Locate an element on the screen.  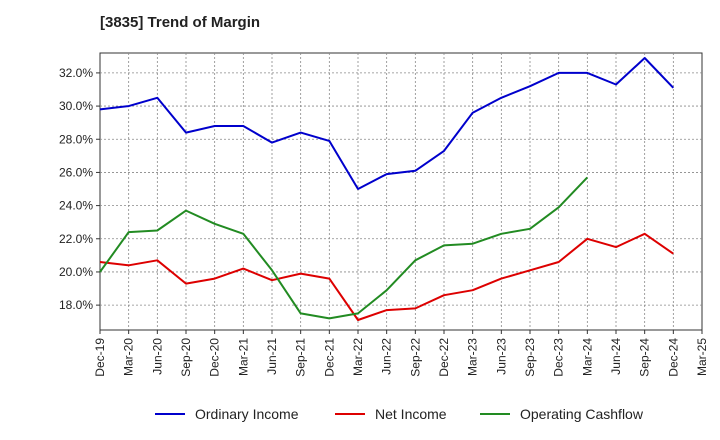
legend-swatch-ordinary-income is located at coordinates (170, 414).